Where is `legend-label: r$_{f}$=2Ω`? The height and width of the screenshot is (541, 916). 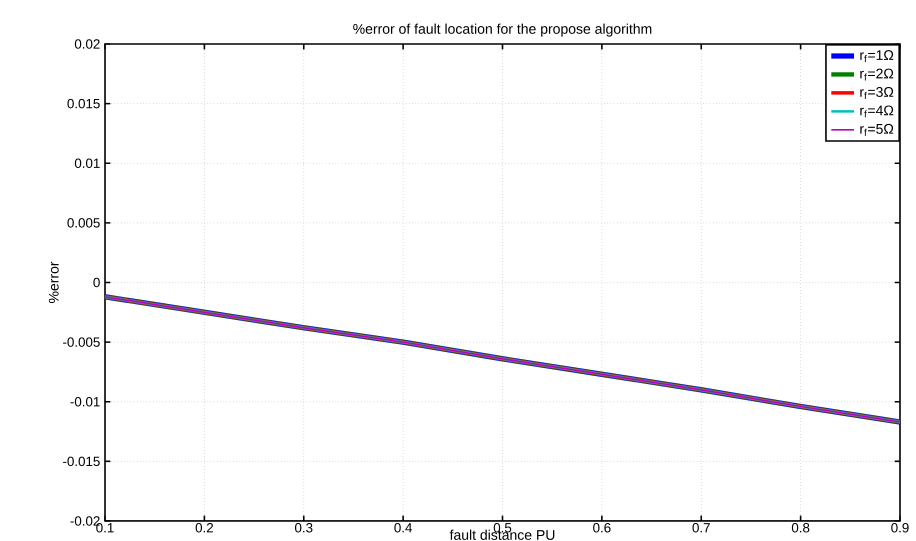
legend-label: r$_{f}$=2Ω is located at coordinates (877, 74).